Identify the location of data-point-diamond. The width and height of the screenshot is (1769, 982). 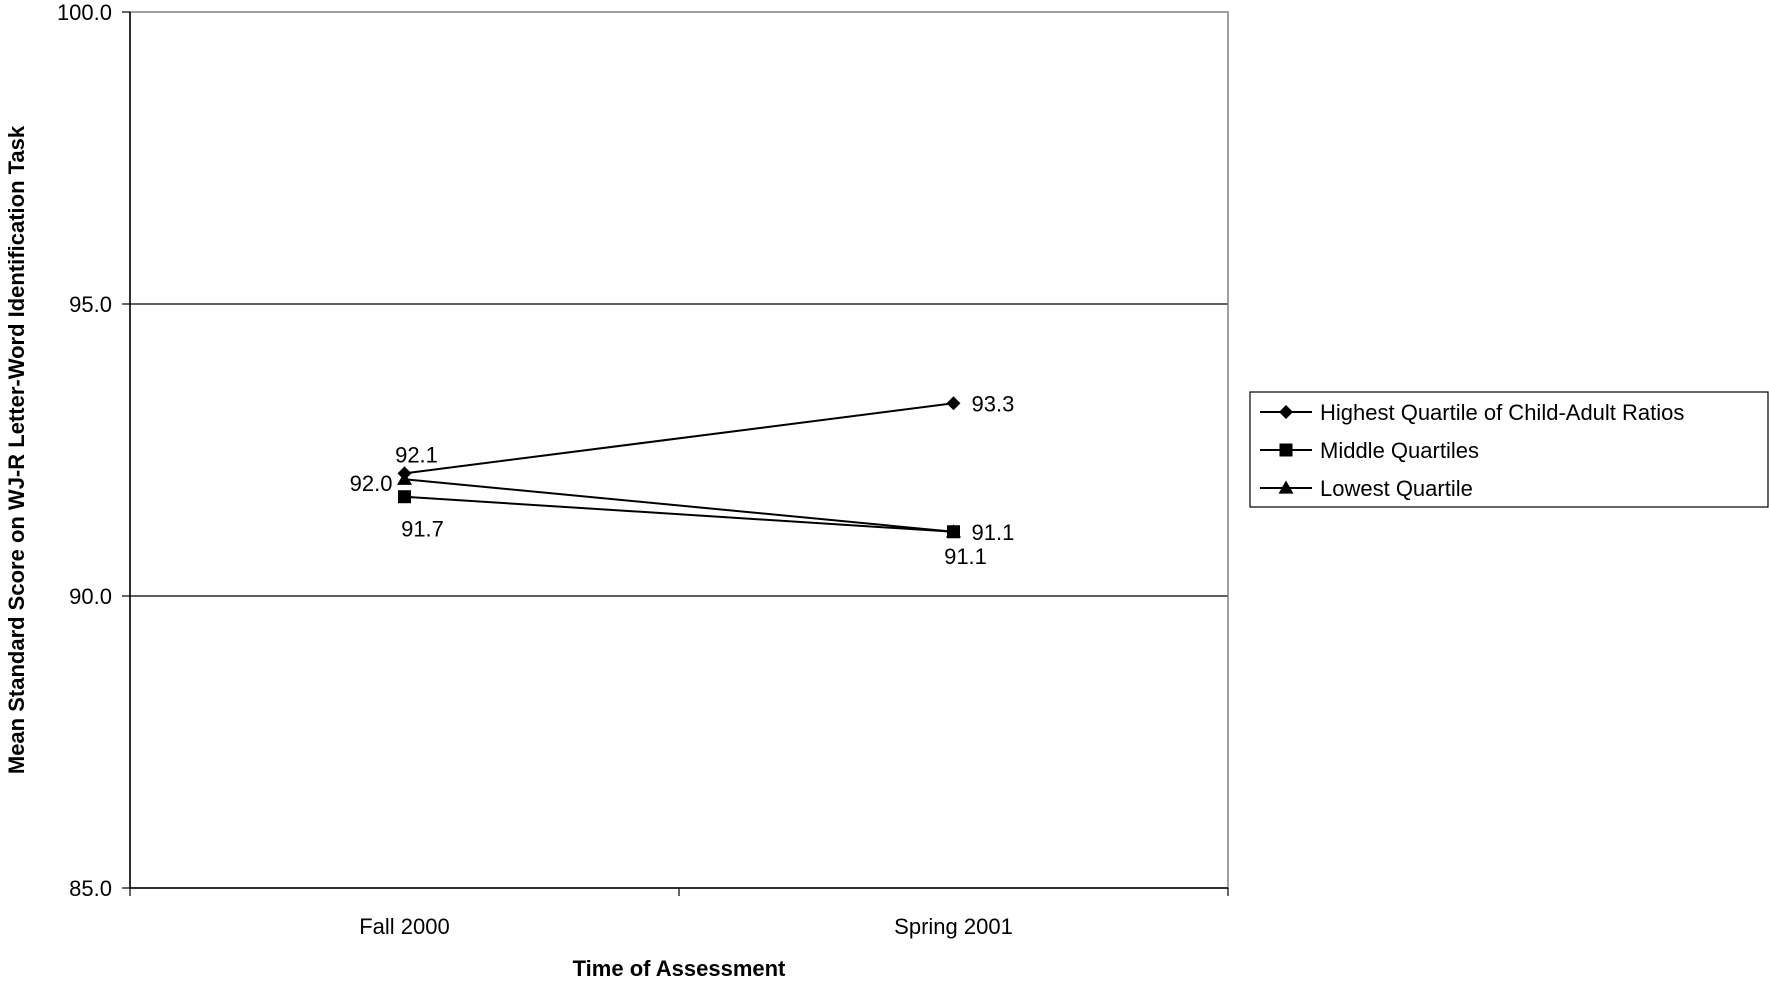
(953, 403).